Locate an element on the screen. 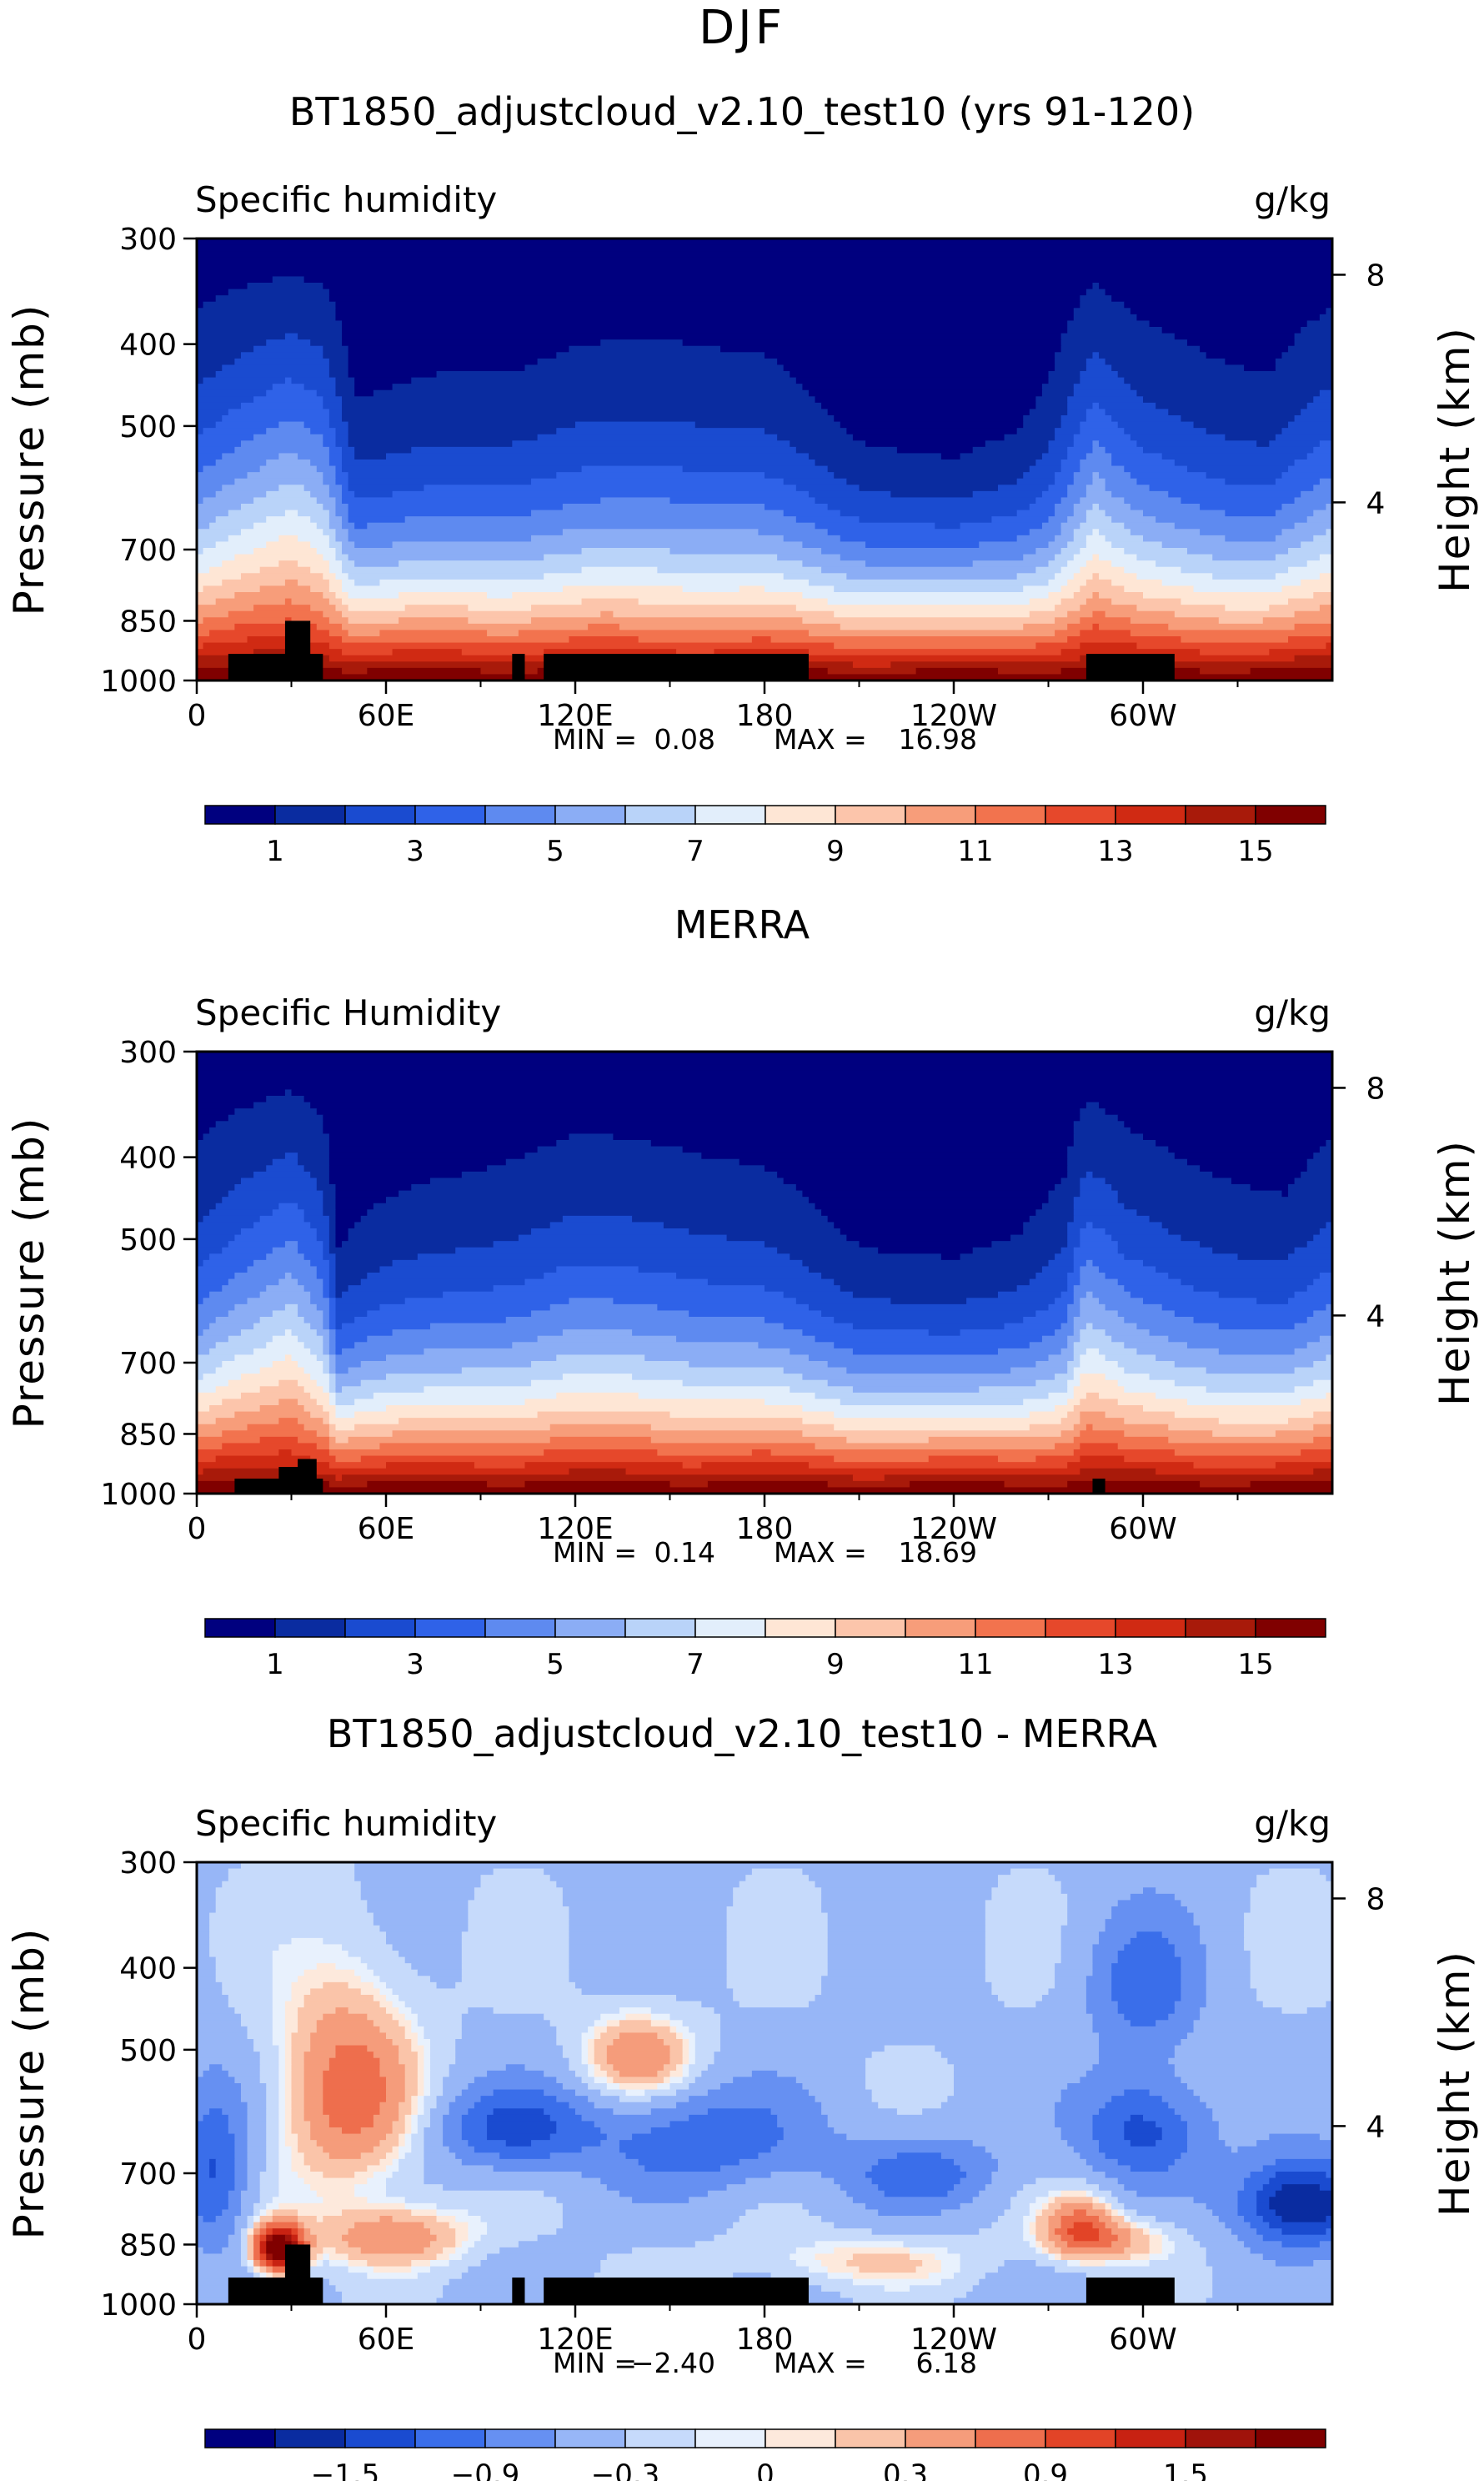 The image size is (1484, 2481). x-tick-label: 60E is located at coordinates (386, 1529).